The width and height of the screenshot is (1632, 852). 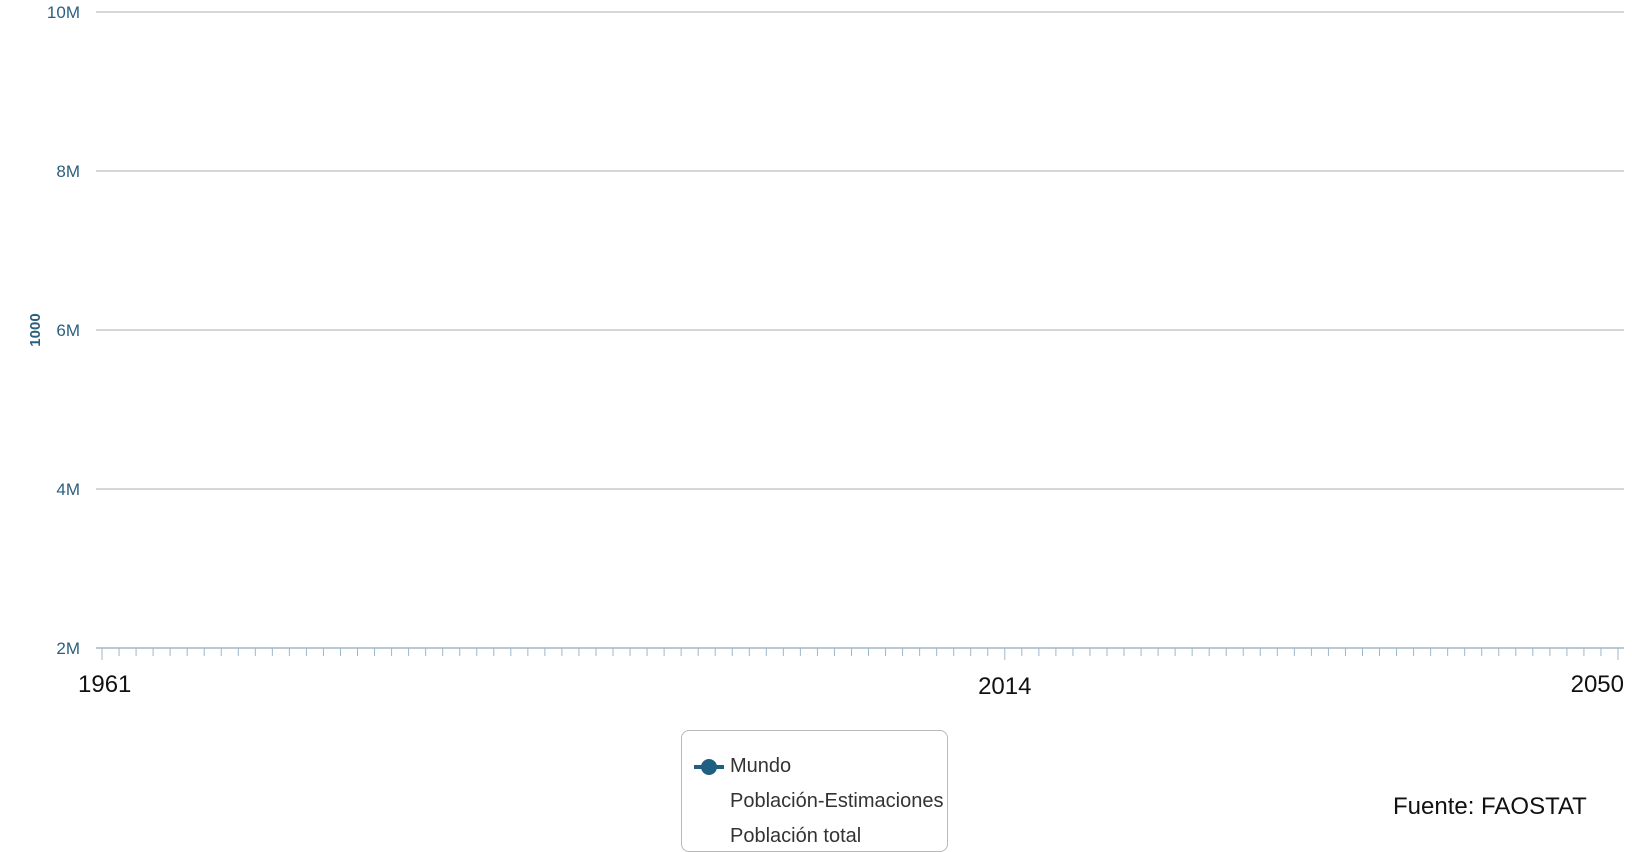 What do you see at coordinates (851, 685) in the screenshot?
I see `x-axis-ticks: 1961 2014 2050` at bounding box center [851, 685].